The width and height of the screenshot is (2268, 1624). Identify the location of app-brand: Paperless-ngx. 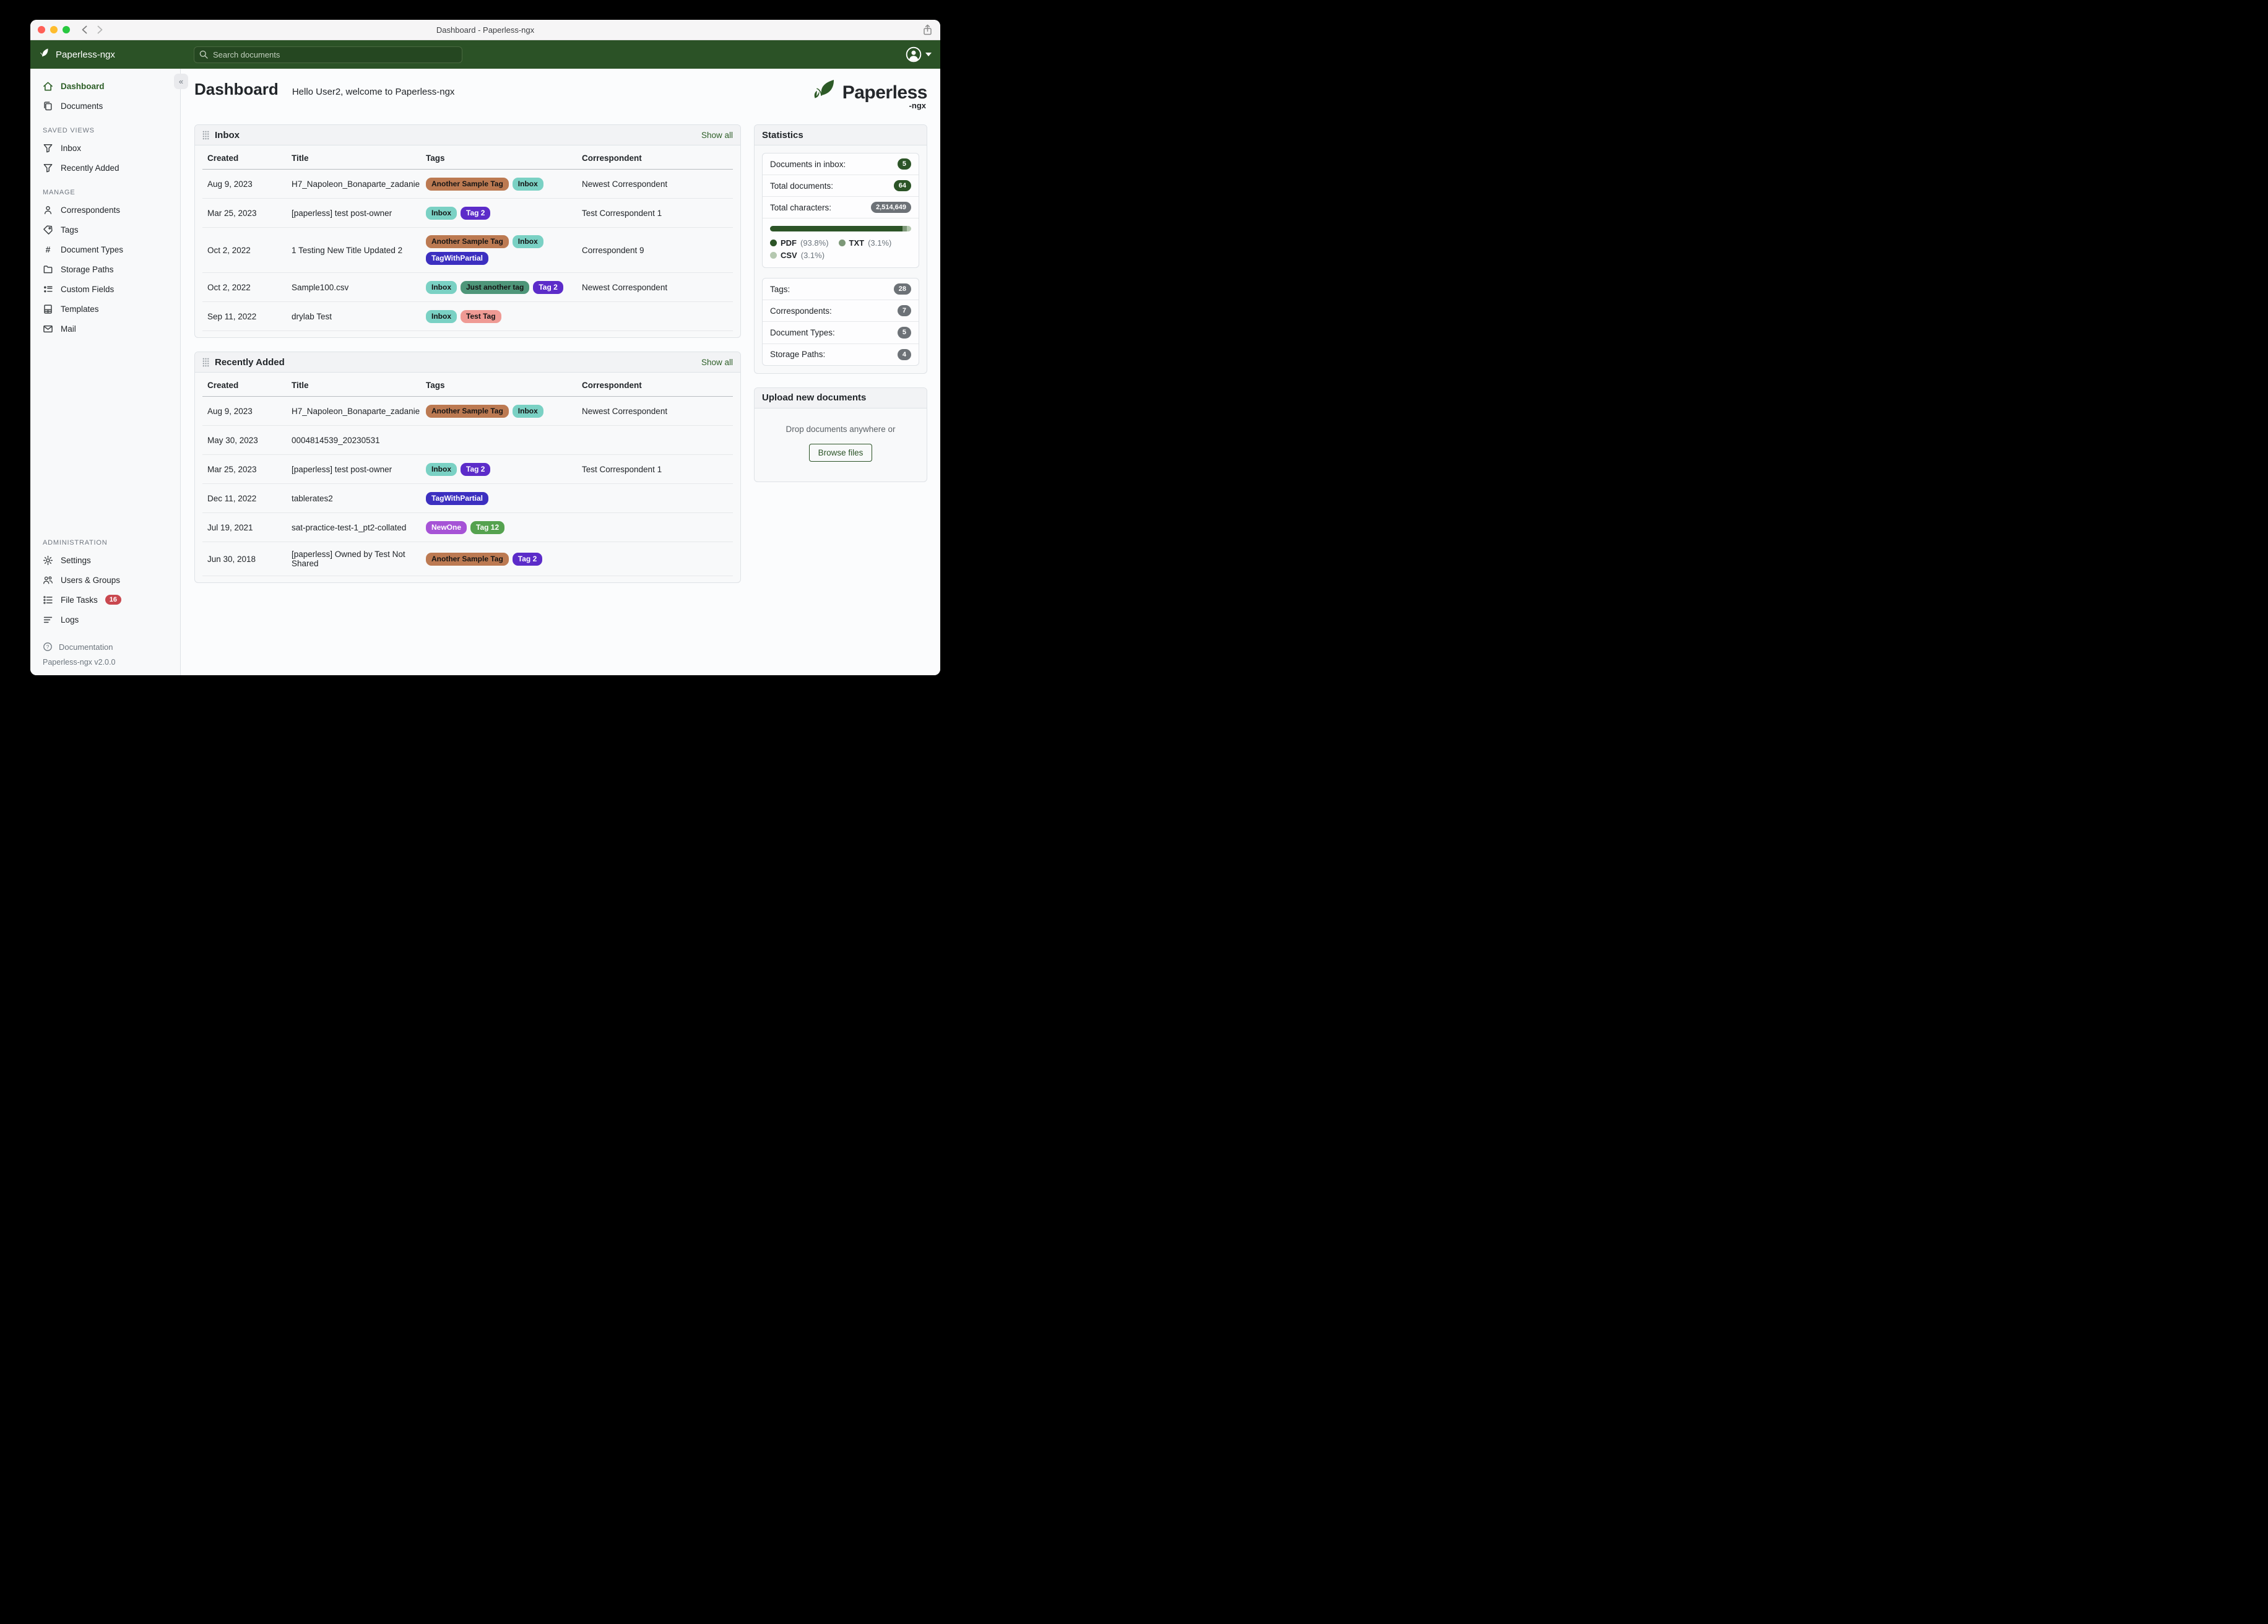
(117, 54).